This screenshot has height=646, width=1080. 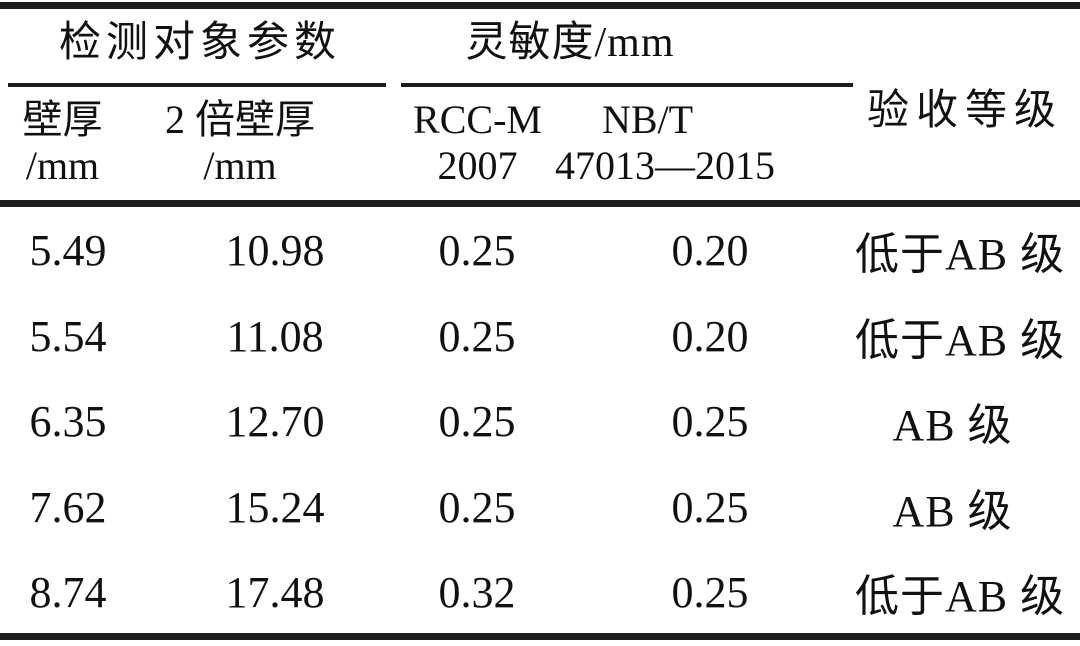 What do you see at coordinates (540, 5) in the screenshot?
I see `table-top-rule` at bounding box center [540, 5].